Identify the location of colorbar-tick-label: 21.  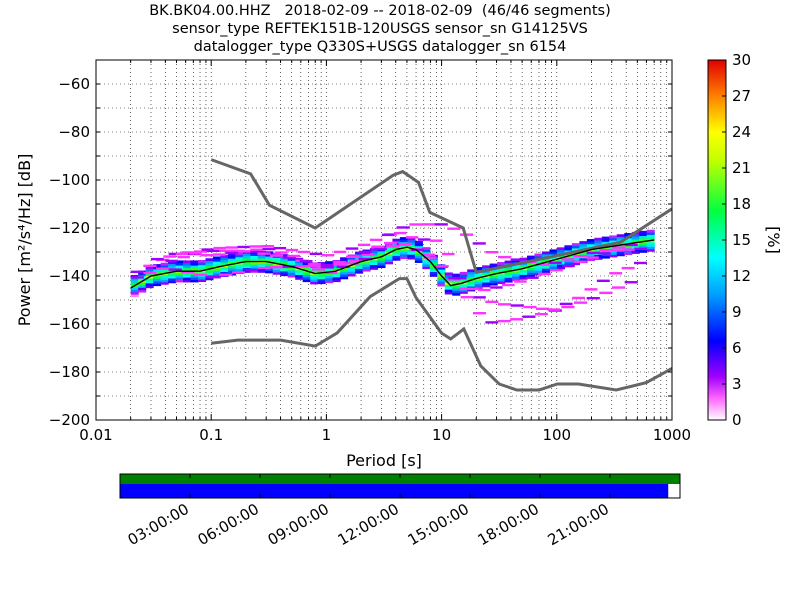
(741, 168).